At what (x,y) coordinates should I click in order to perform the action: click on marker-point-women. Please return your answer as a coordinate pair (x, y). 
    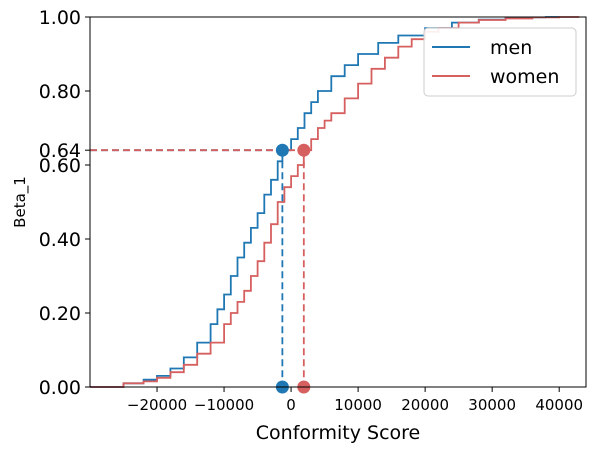
    Looking at the image, I should click on (304, 150).